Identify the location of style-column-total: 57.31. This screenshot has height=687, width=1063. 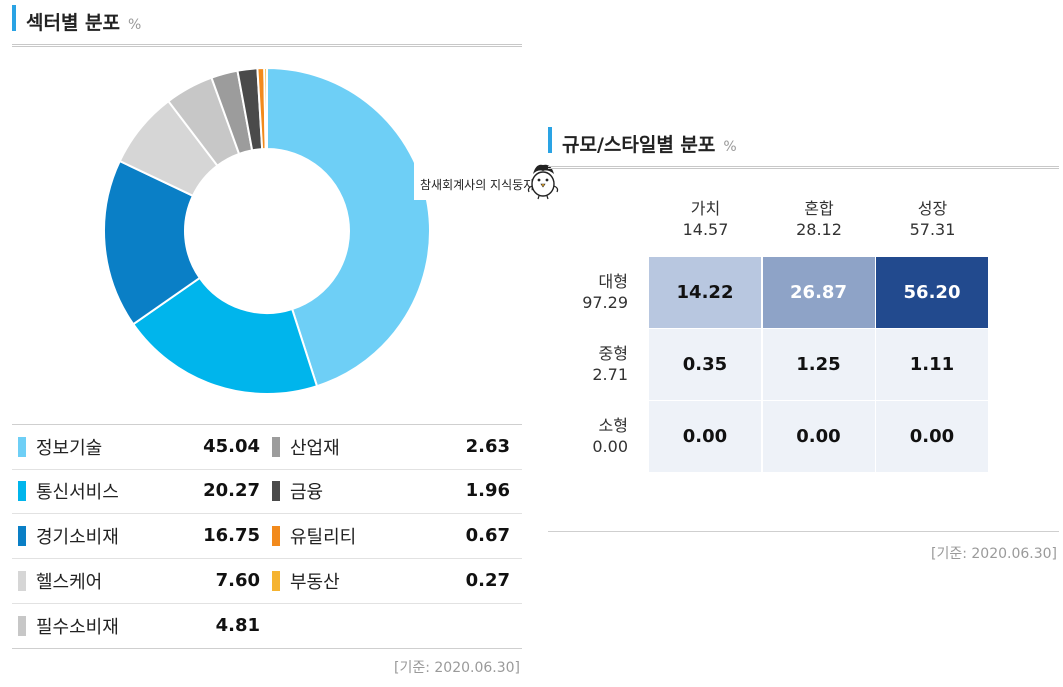
(932, 229).